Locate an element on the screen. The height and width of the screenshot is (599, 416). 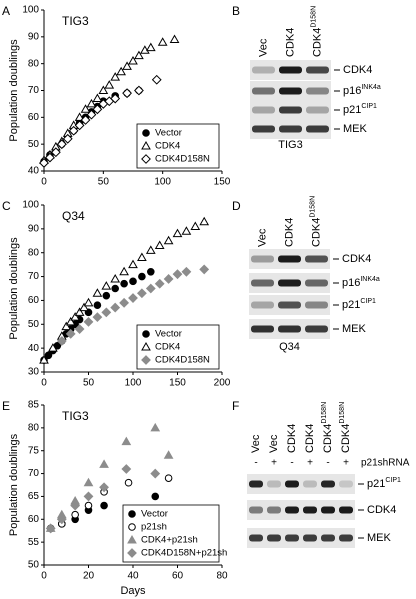
legend-label: p21sh is located at coordinates (154, 527).